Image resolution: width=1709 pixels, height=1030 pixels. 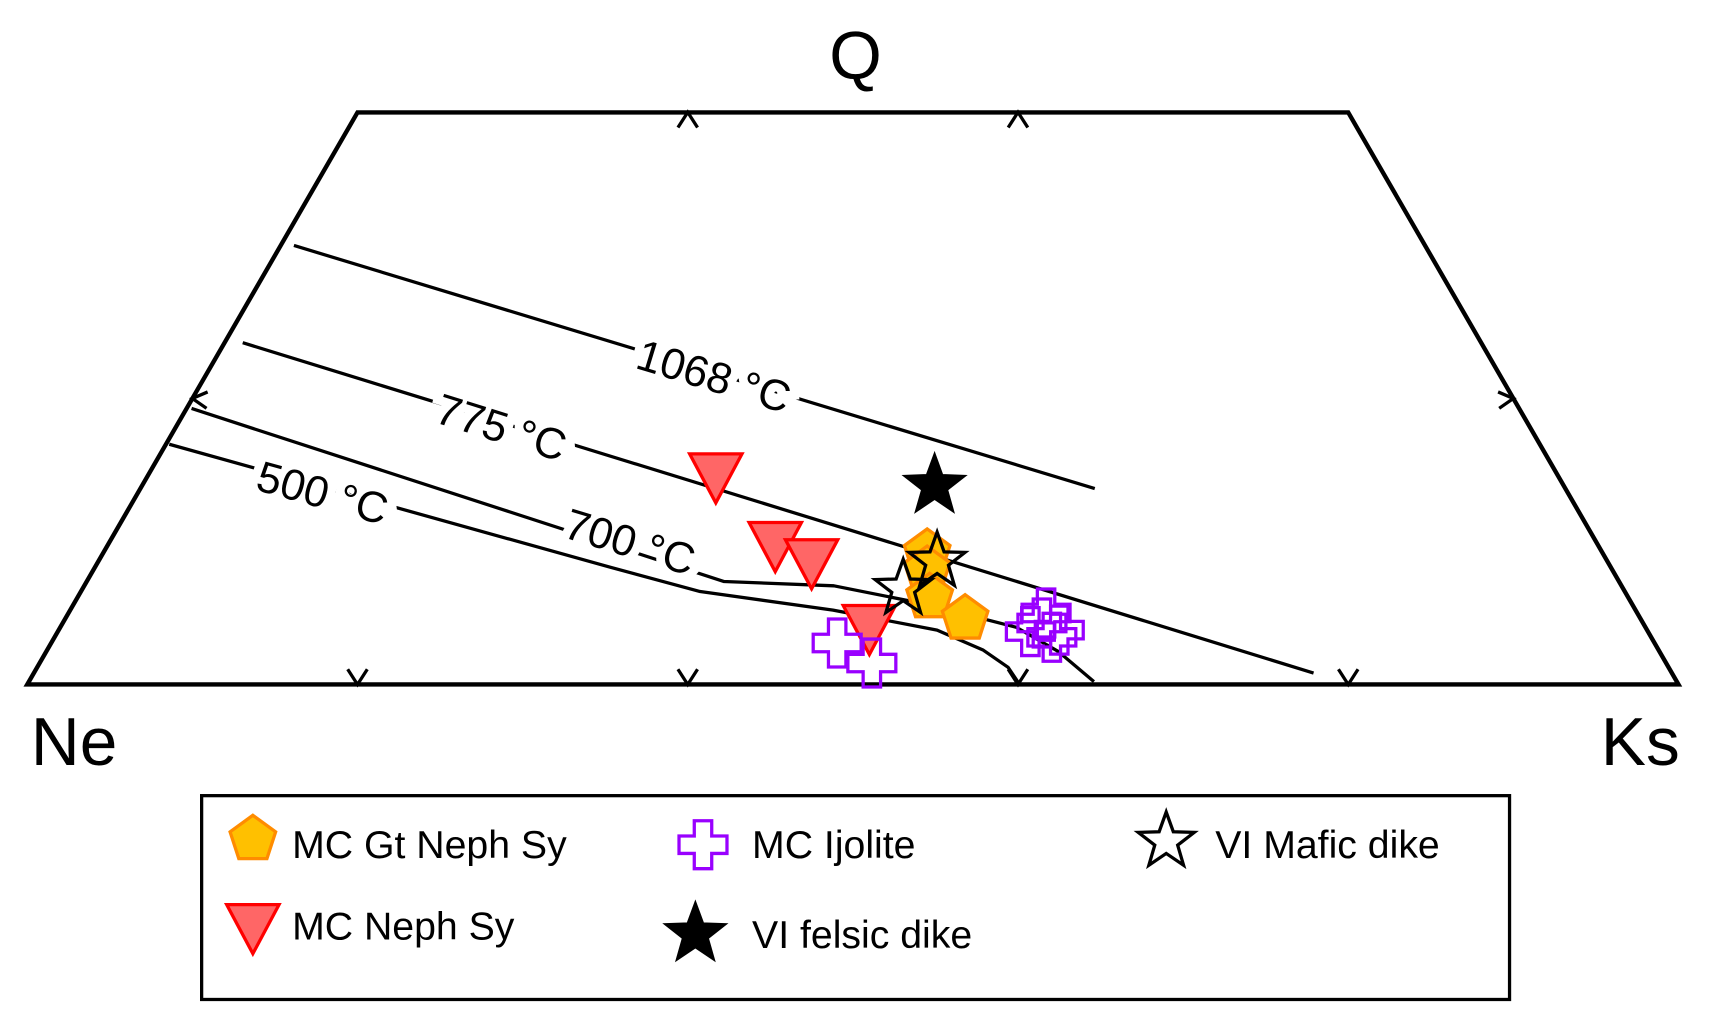 I want to click on left-tick, so click(x=199, y=400).